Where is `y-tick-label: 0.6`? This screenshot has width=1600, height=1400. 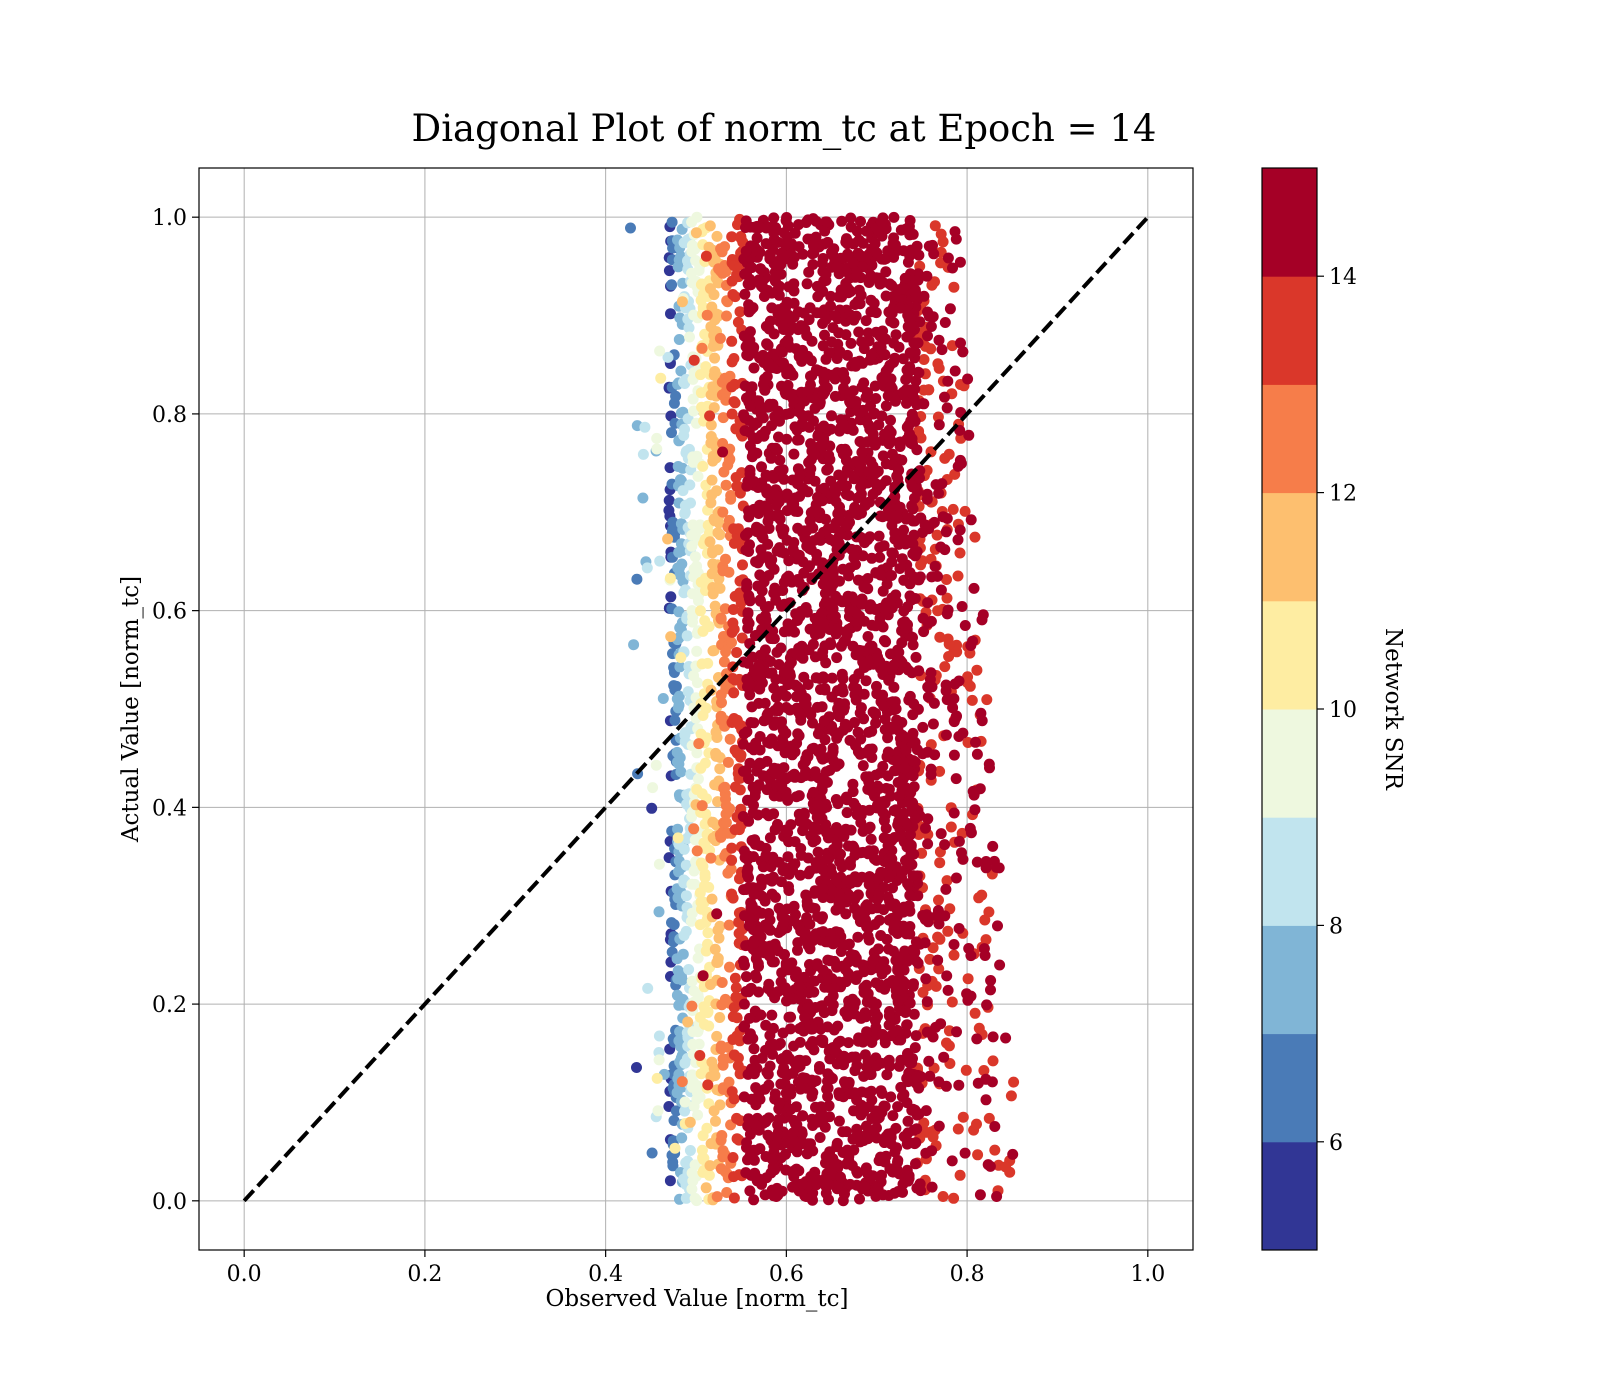
y-tick-label: 0.6 is located at coordinates (169, 612).